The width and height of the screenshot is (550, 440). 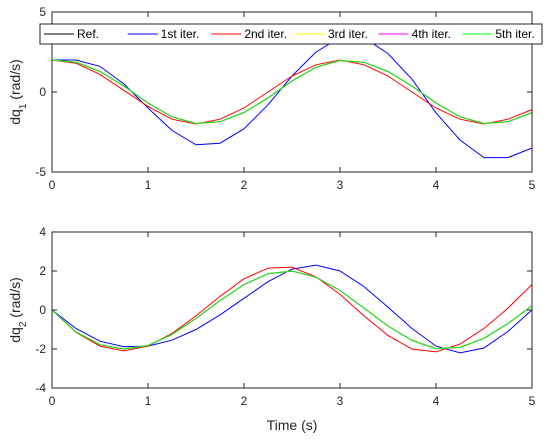 What do you see at coordinates (180, 34) in the screenshot?
I see `legend-label-1: 1st iter.` at bounding box center [180, 34].